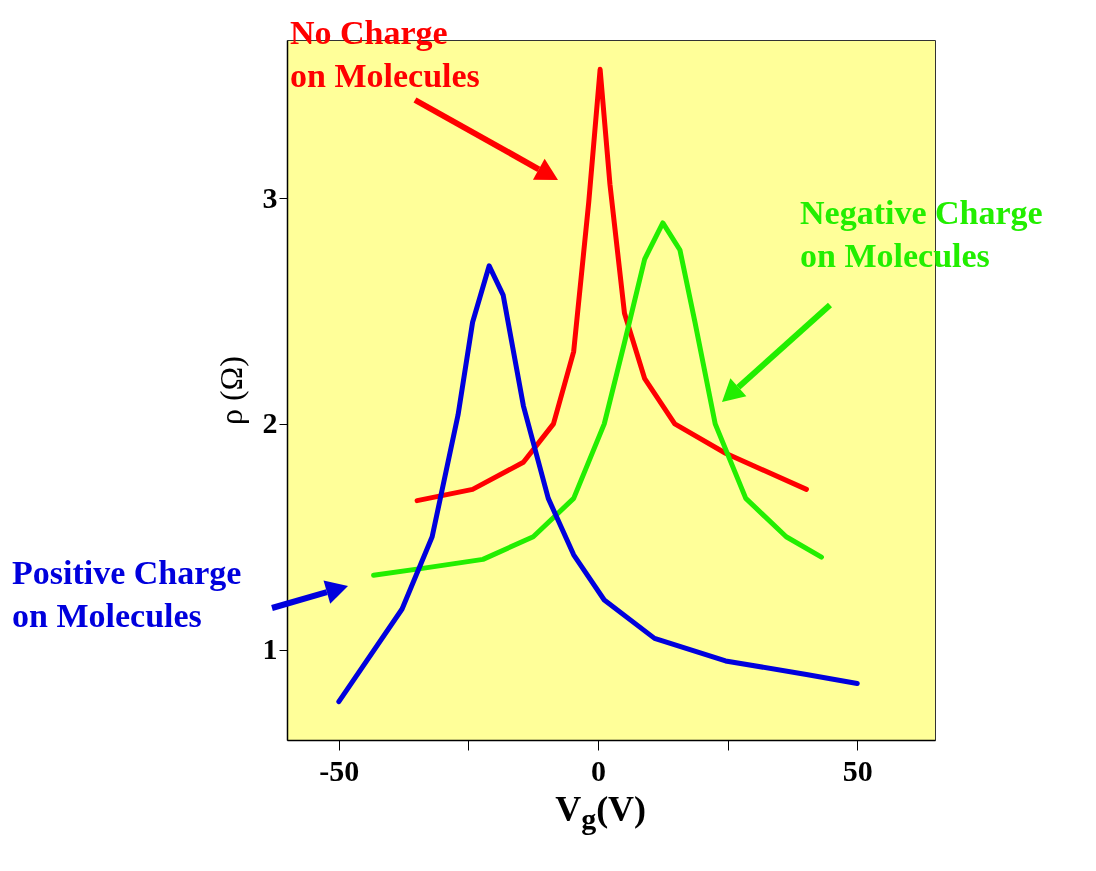  I want to click on y-tick-label: 3, so click(270, 197).